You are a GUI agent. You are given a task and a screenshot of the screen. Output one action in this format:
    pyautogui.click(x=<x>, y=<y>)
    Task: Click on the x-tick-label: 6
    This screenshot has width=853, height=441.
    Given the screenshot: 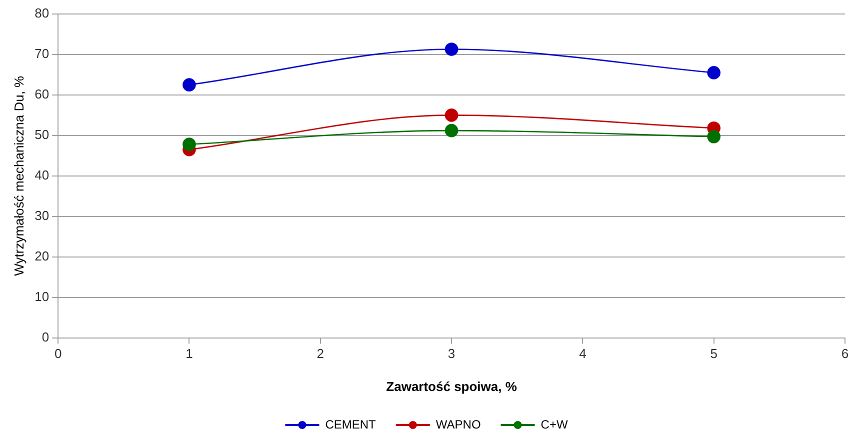 What is the action you would take?
    pyautogui.click(x=845, y=354)
    